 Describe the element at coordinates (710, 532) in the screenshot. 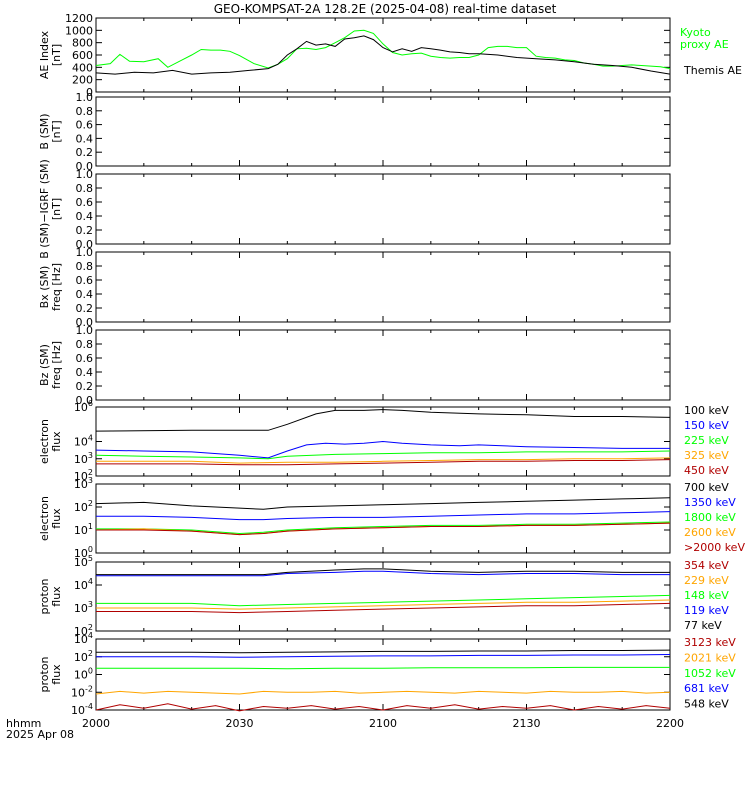

I see `legend-entry: 2600 keV` at that location.